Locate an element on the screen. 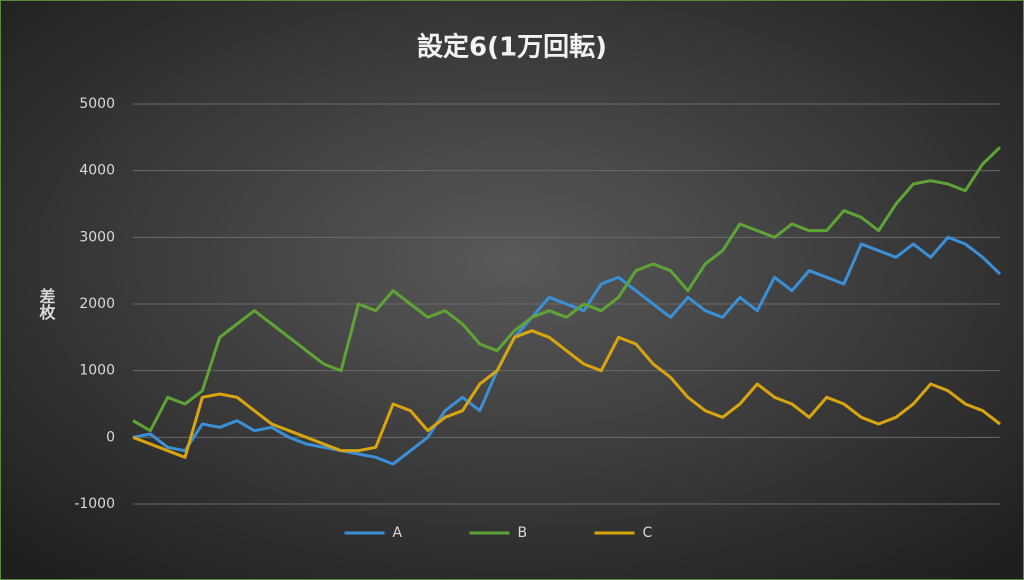 The image size is (1024, 580). y-tick-label: 2000 is located at coordinates (97, 304).